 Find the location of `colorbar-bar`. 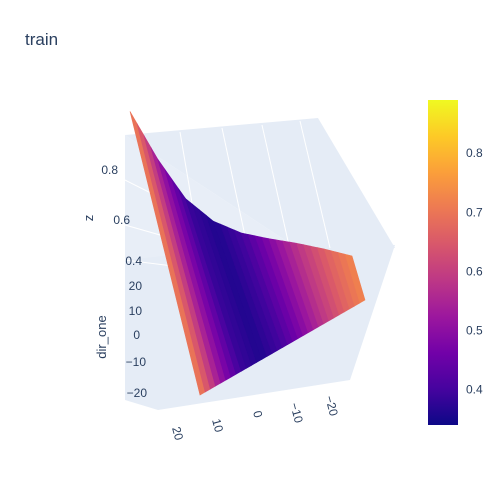

colorbar-bar is located at coordinates (443, 262).